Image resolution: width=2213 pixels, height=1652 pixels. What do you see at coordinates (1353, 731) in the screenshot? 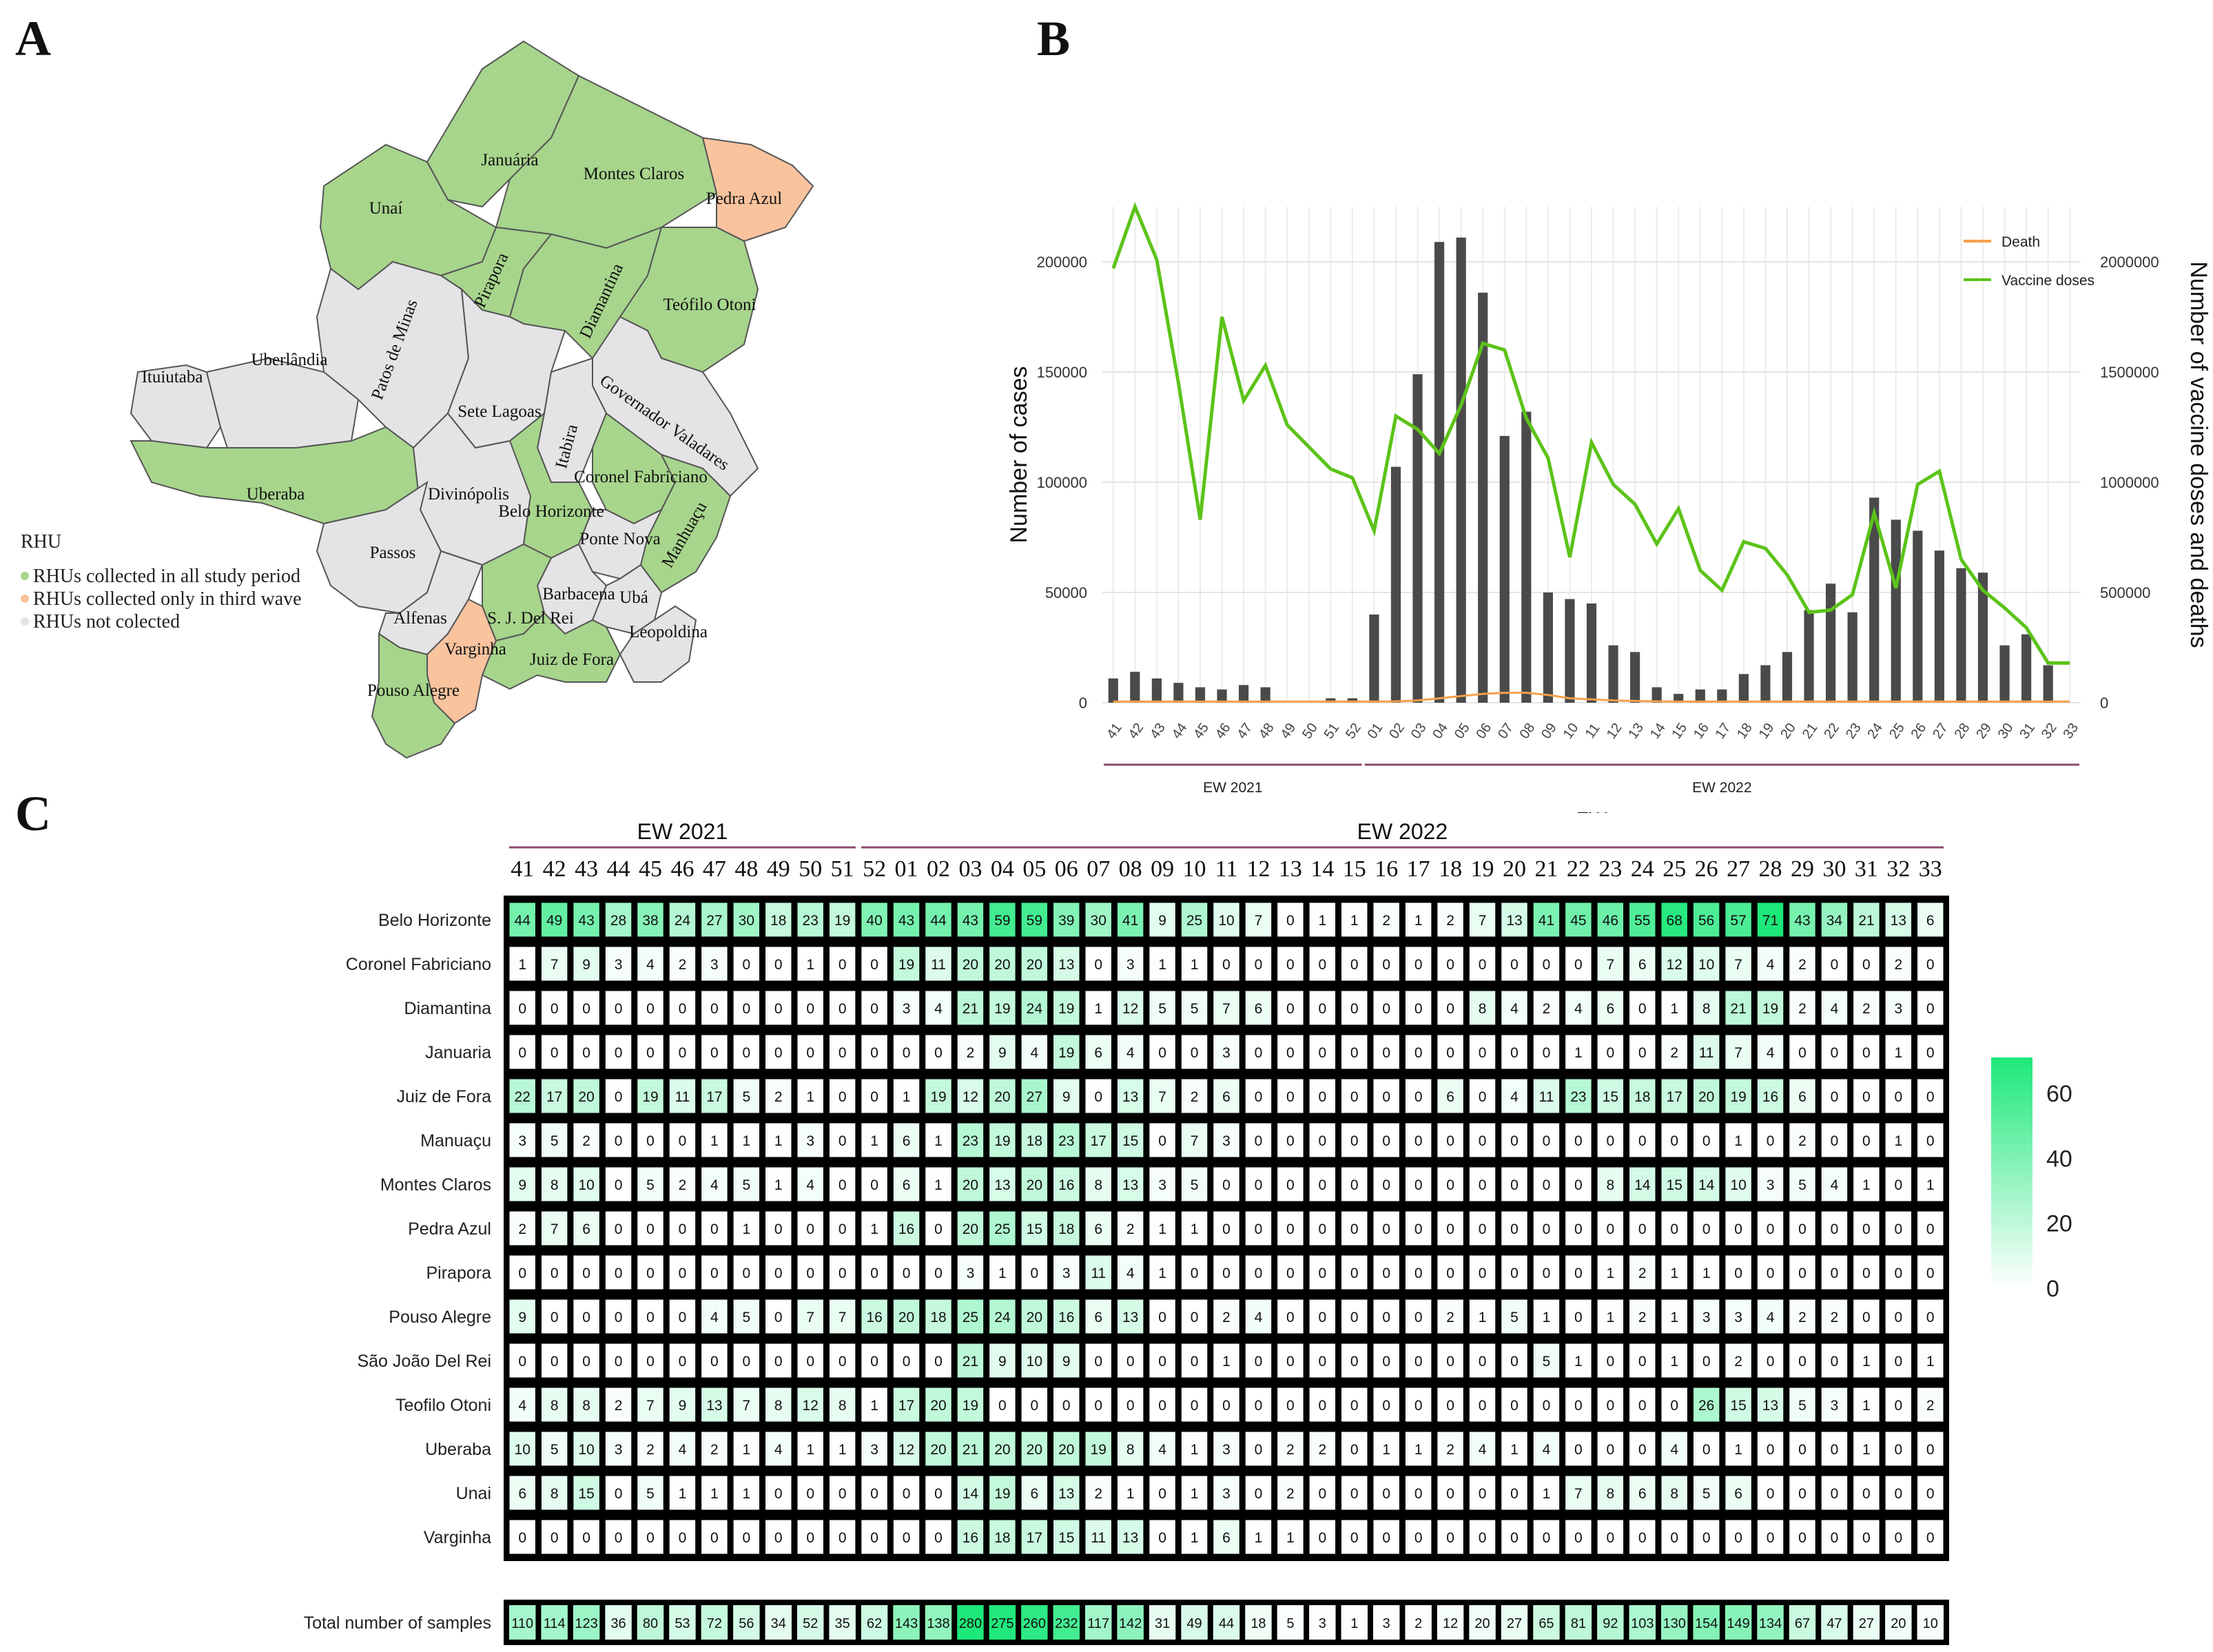
I see `x-tick-label: 52` at bounding box center [1353, 731].